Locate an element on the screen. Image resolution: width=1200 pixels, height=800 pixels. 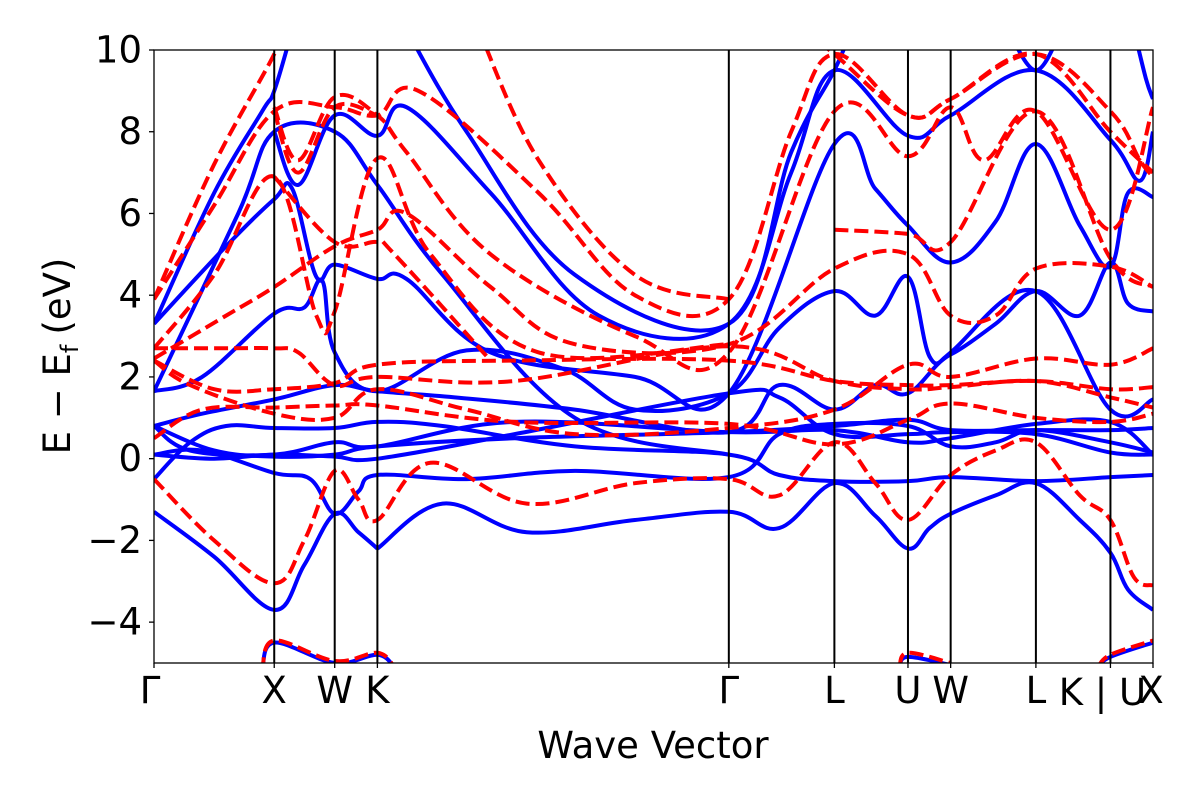
x-tick-label: K is located at coordinates (378, 690).